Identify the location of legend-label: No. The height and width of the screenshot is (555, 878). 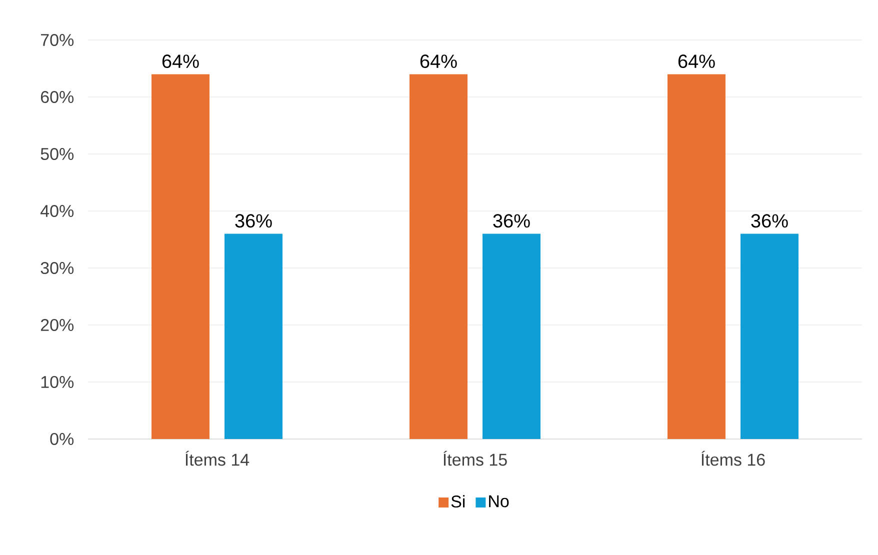
(499, 501).